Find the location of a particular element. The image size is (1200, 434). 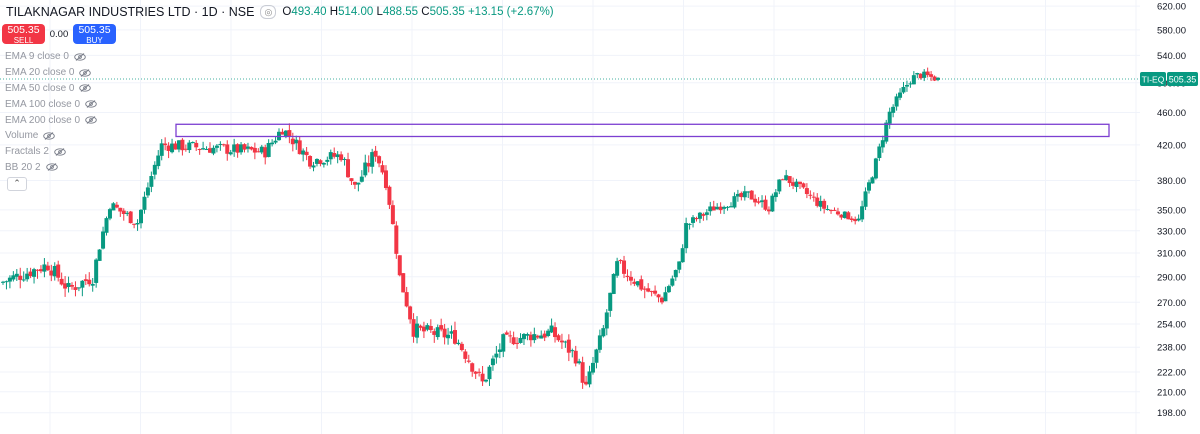

indicator-item: EMA 200 close 0 is located at coordinates (51, 120).